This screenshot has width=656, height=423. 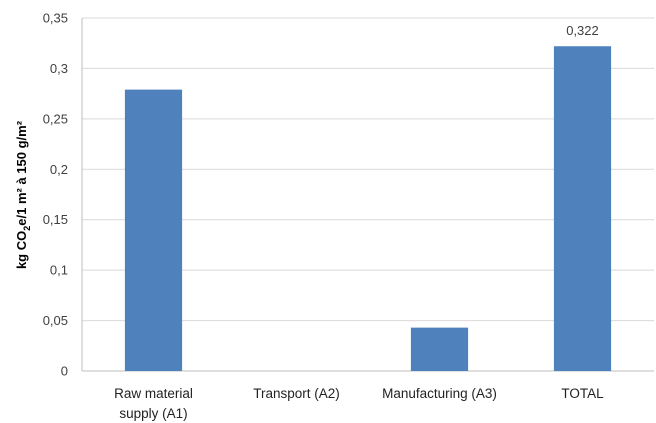 What do you see at coordinates (55, 219) in the screenshot?
I see `y-tick-label: 0,15` at bounding box center [55, 219].